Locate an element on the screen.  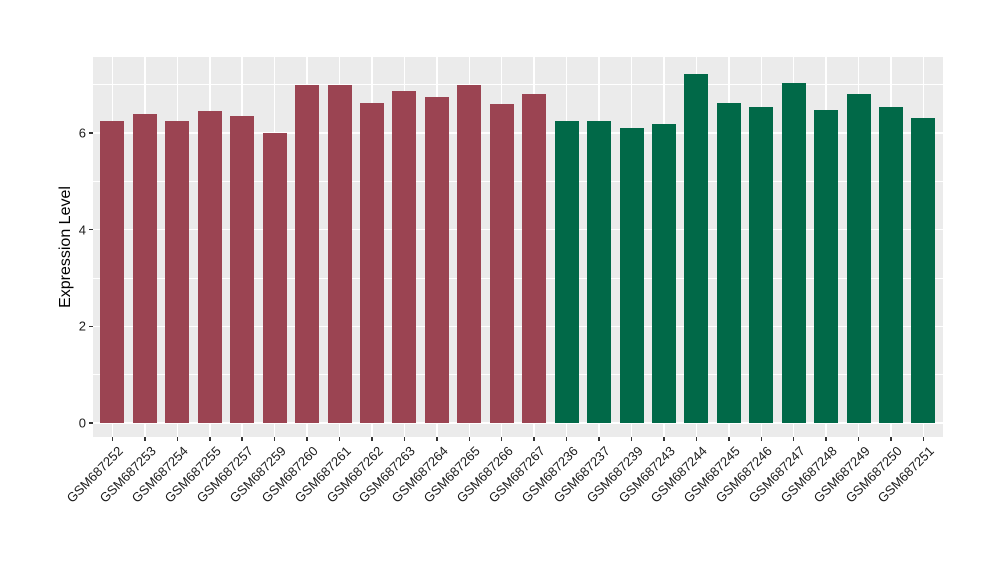
x-tick-mark-GSM687243 is located at coordinates (664, 439).